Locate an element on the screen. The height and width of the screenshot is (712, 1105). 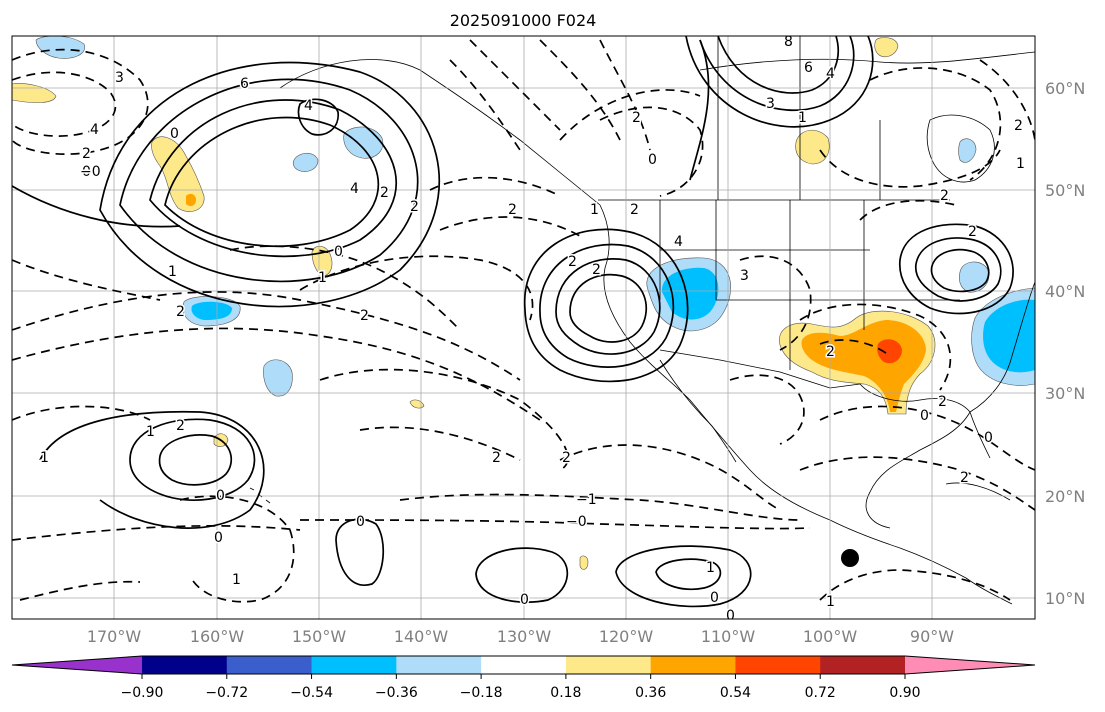
coast-florida is located at coordinates (980, 435).